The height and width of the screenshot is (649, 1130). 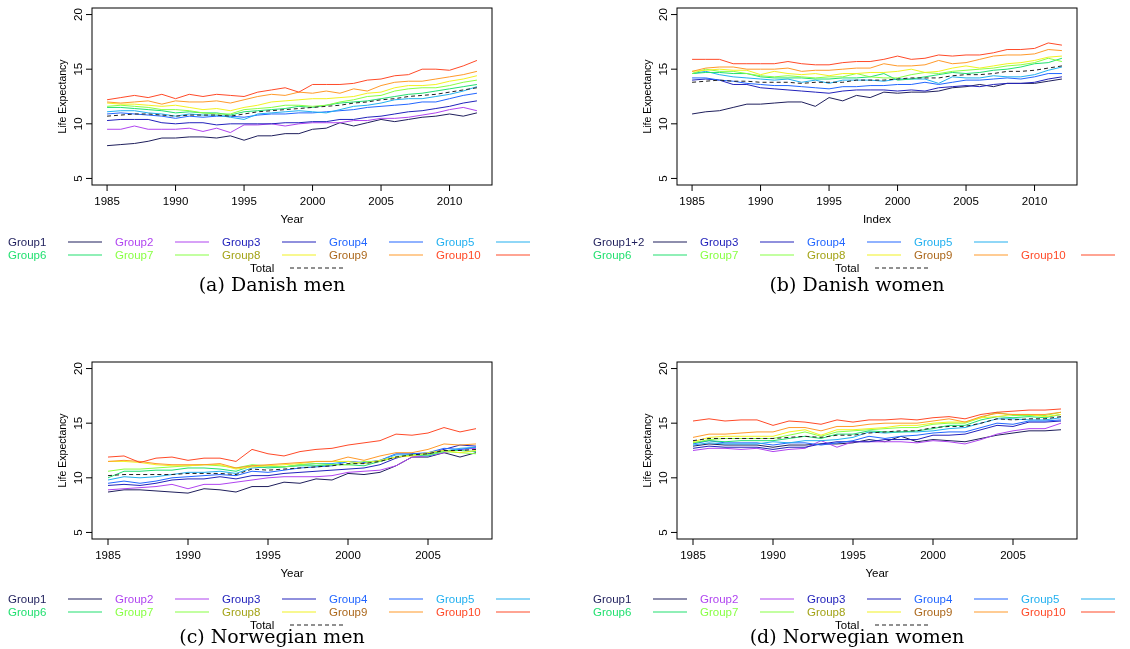 What do you see at coordinates (857, 284) in the screenshot?
I see `text: (b) Danish women` at bounding box center [857, 284].